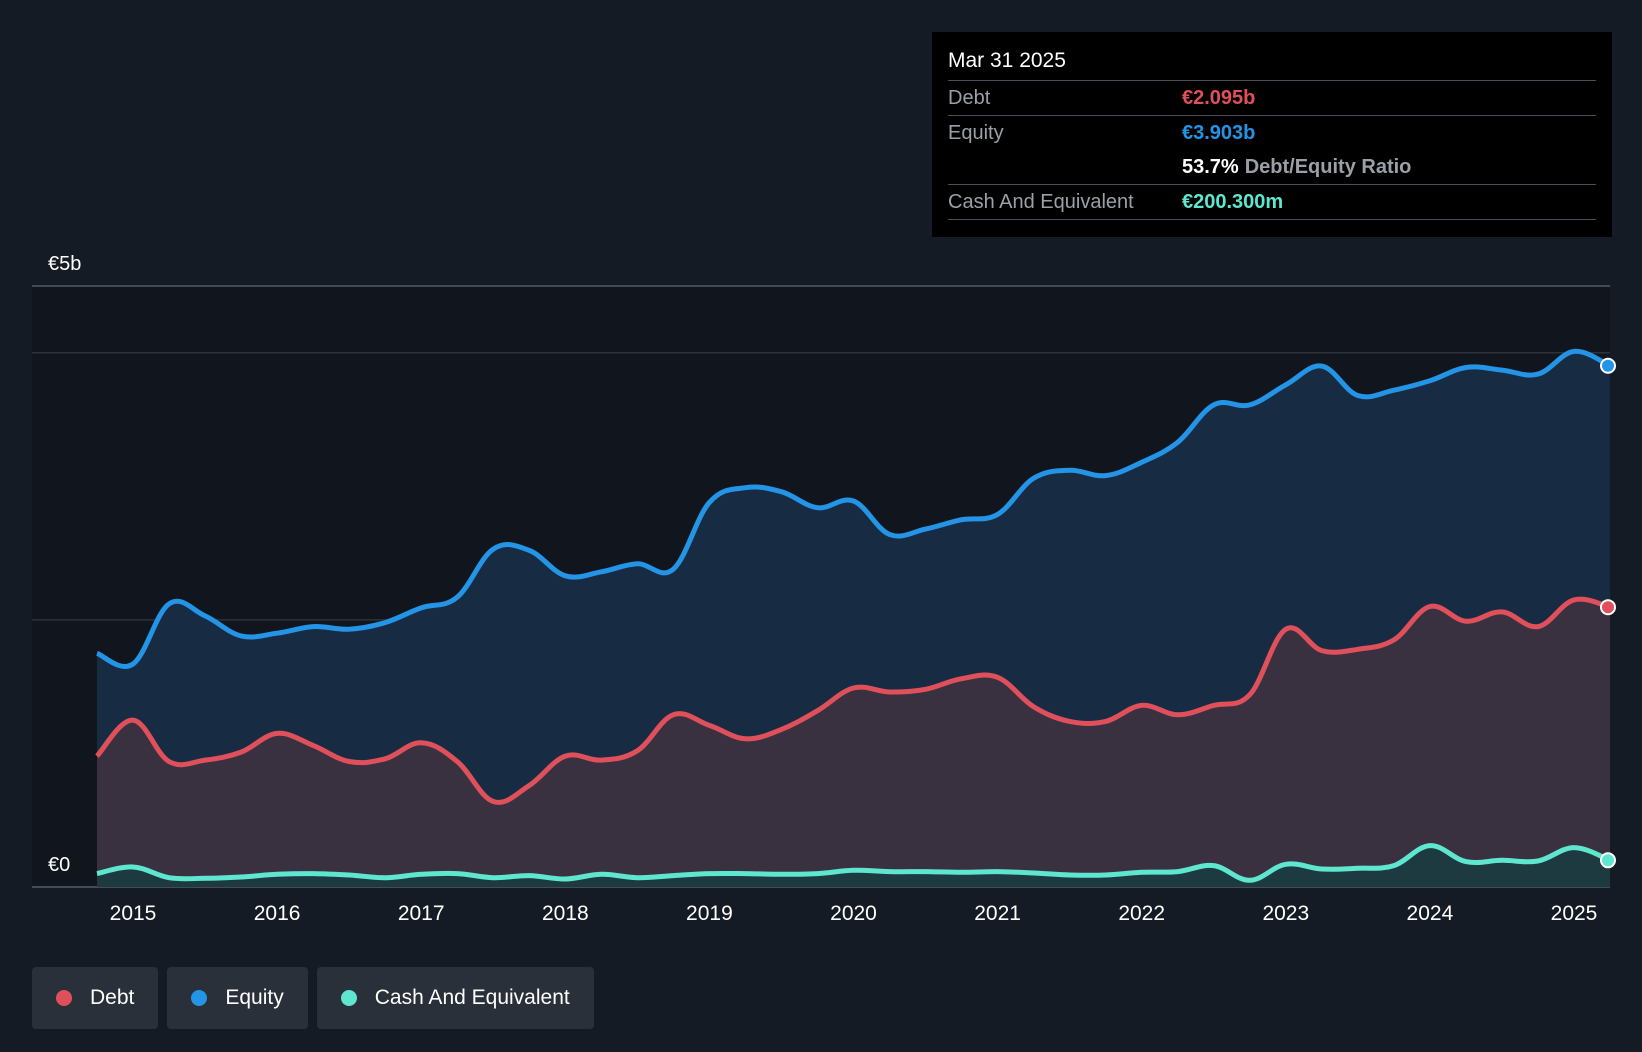 This screenshot has width=1642, height=1052. What do you see at coordinates (1041, 202) in the screenshot?
I see `tooltip-cash-label: Cash And Equivalent` at bounding box center [1041, 202].